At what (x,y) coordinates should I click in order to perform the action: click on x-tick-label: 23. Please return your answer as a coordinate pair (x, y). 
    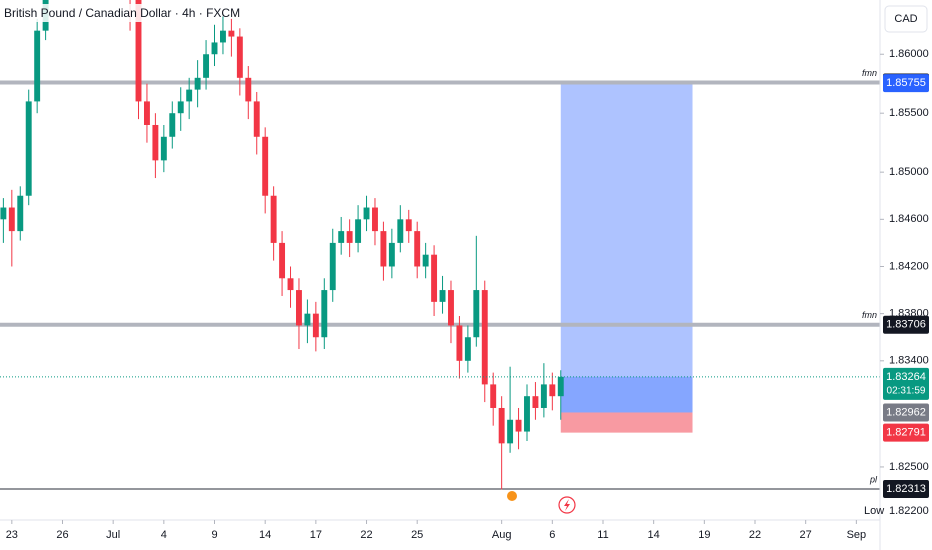
    Looking at the image, I should click on (12, 535).